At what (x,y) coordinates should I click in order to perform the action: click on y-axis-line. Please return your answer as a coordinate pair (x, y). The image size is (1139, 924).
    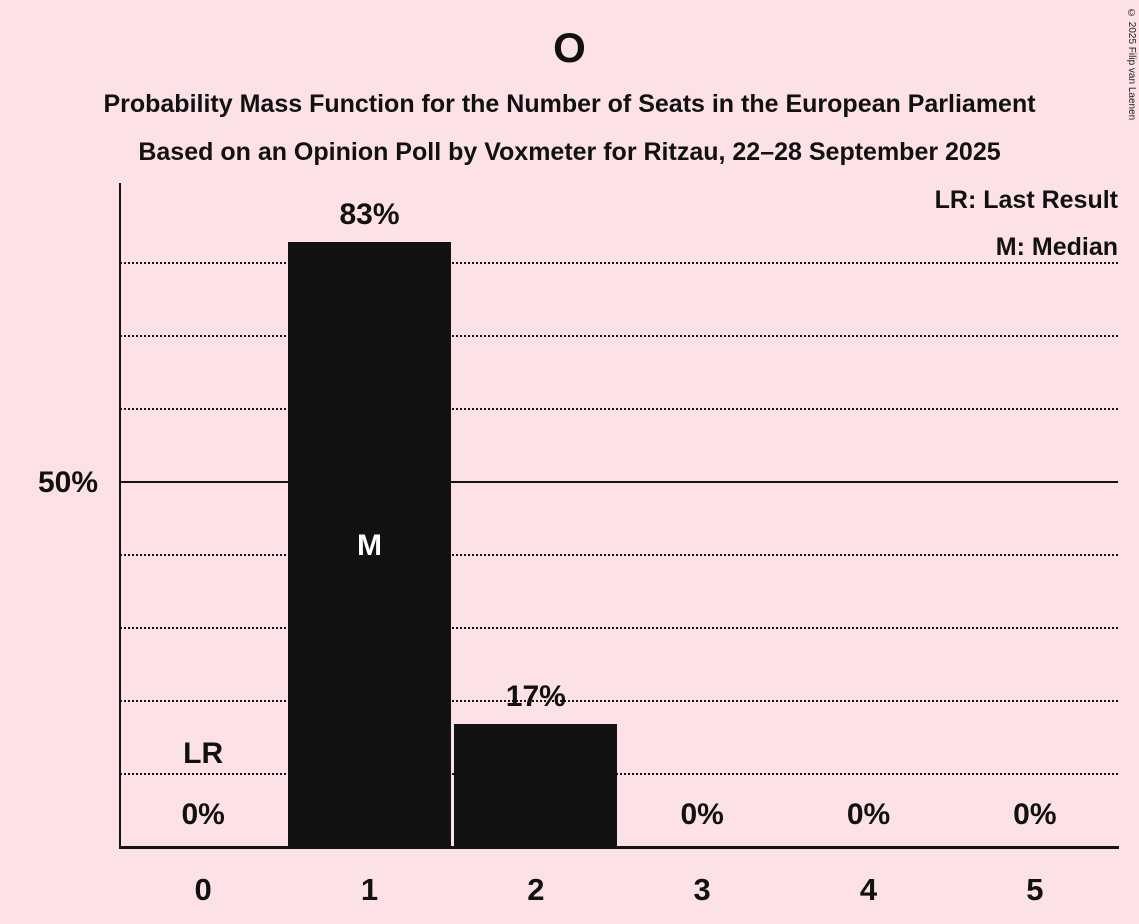
    Looking at the image, I should click on (120, 515).